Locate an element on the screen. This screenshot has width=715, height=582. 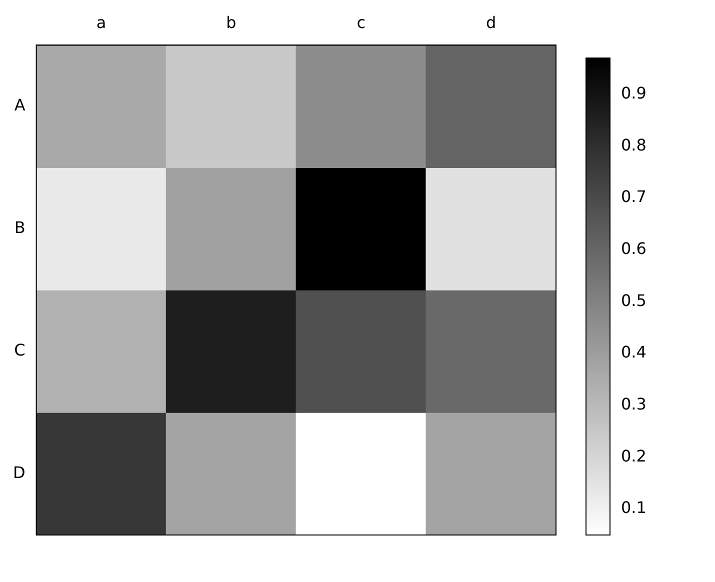
color-bar-label: 0.3 is located at coordinates (633, 404).